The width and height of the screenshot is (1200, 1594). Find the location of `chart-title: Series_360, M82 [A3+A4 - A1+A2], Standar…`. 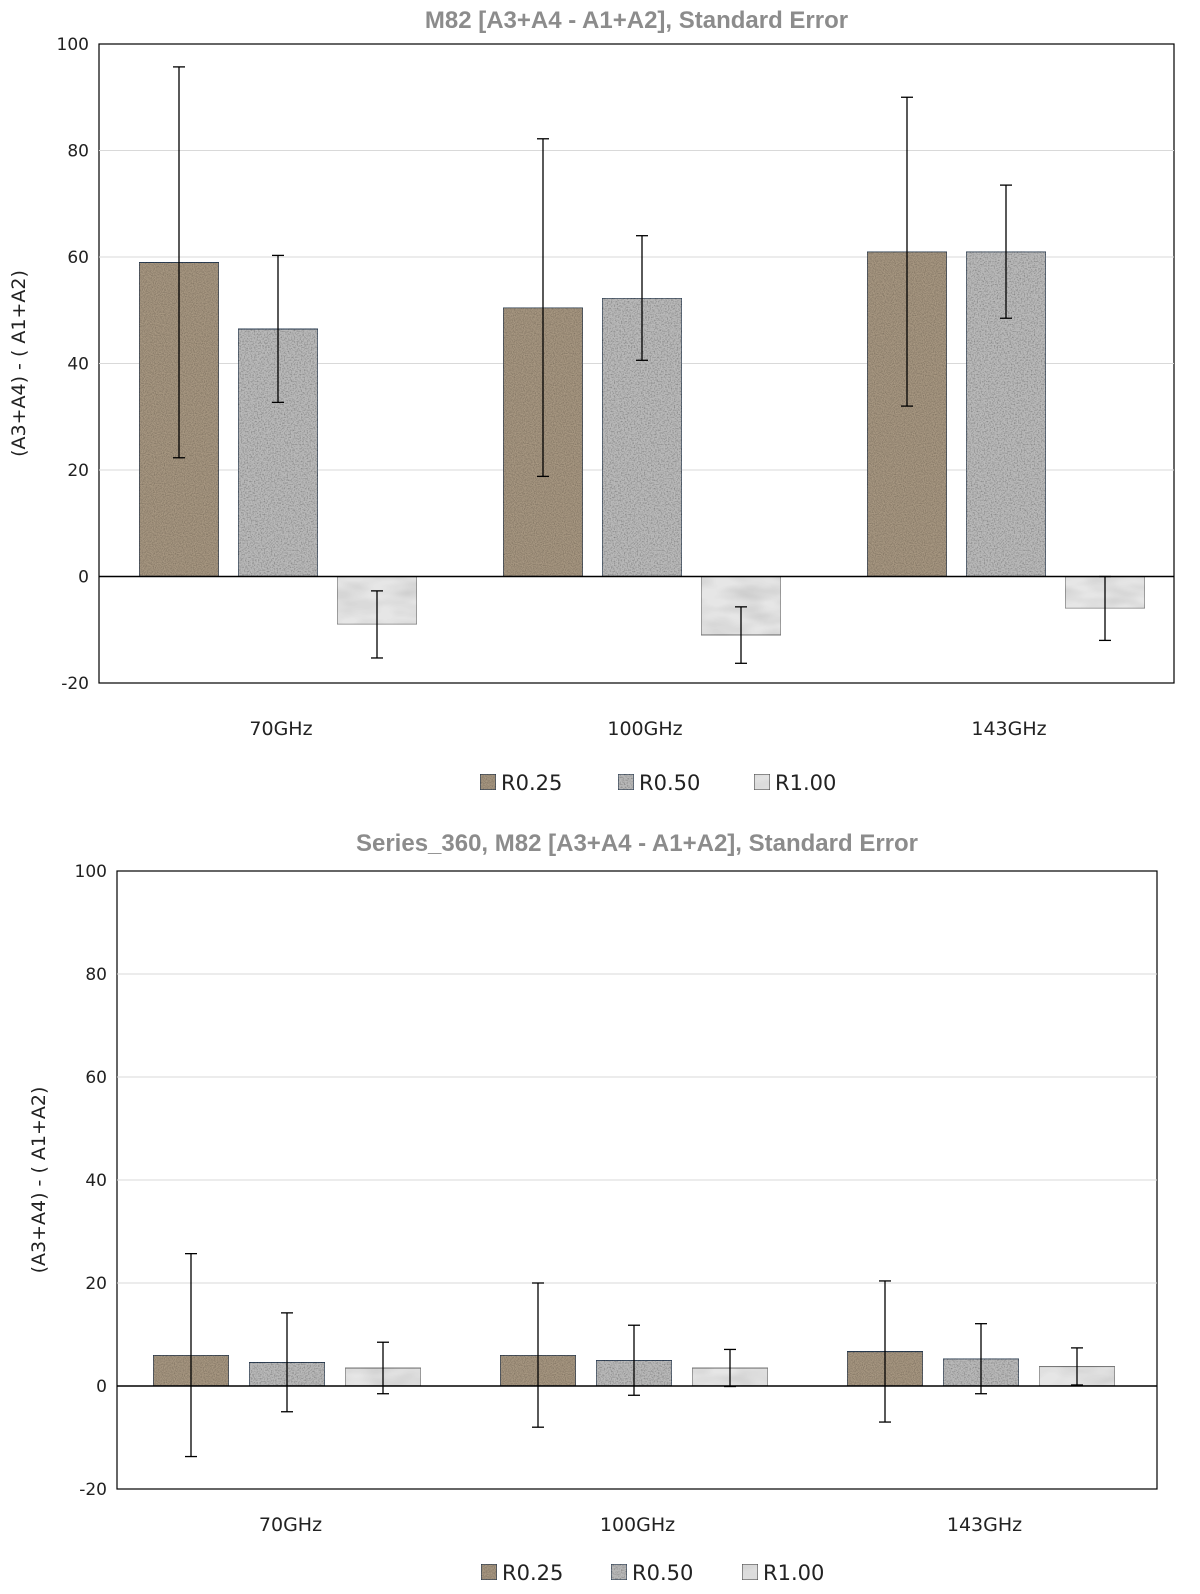

chart-title: Series_360, M82 [A3+A4 - A1+A2], Standar… is located at coordinates (637, 843).